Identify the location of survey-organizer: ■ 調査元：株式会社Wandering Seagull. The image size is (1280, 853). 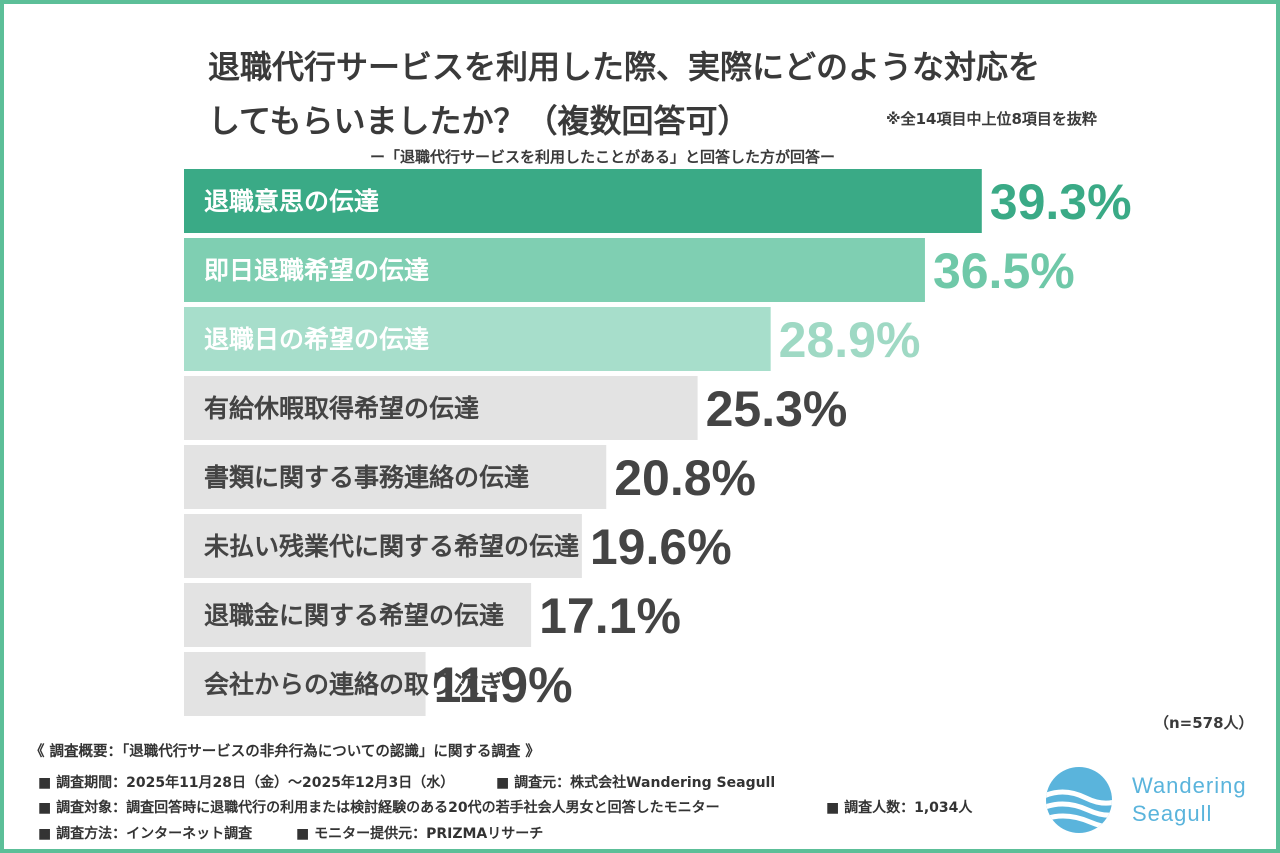
(636, 783).